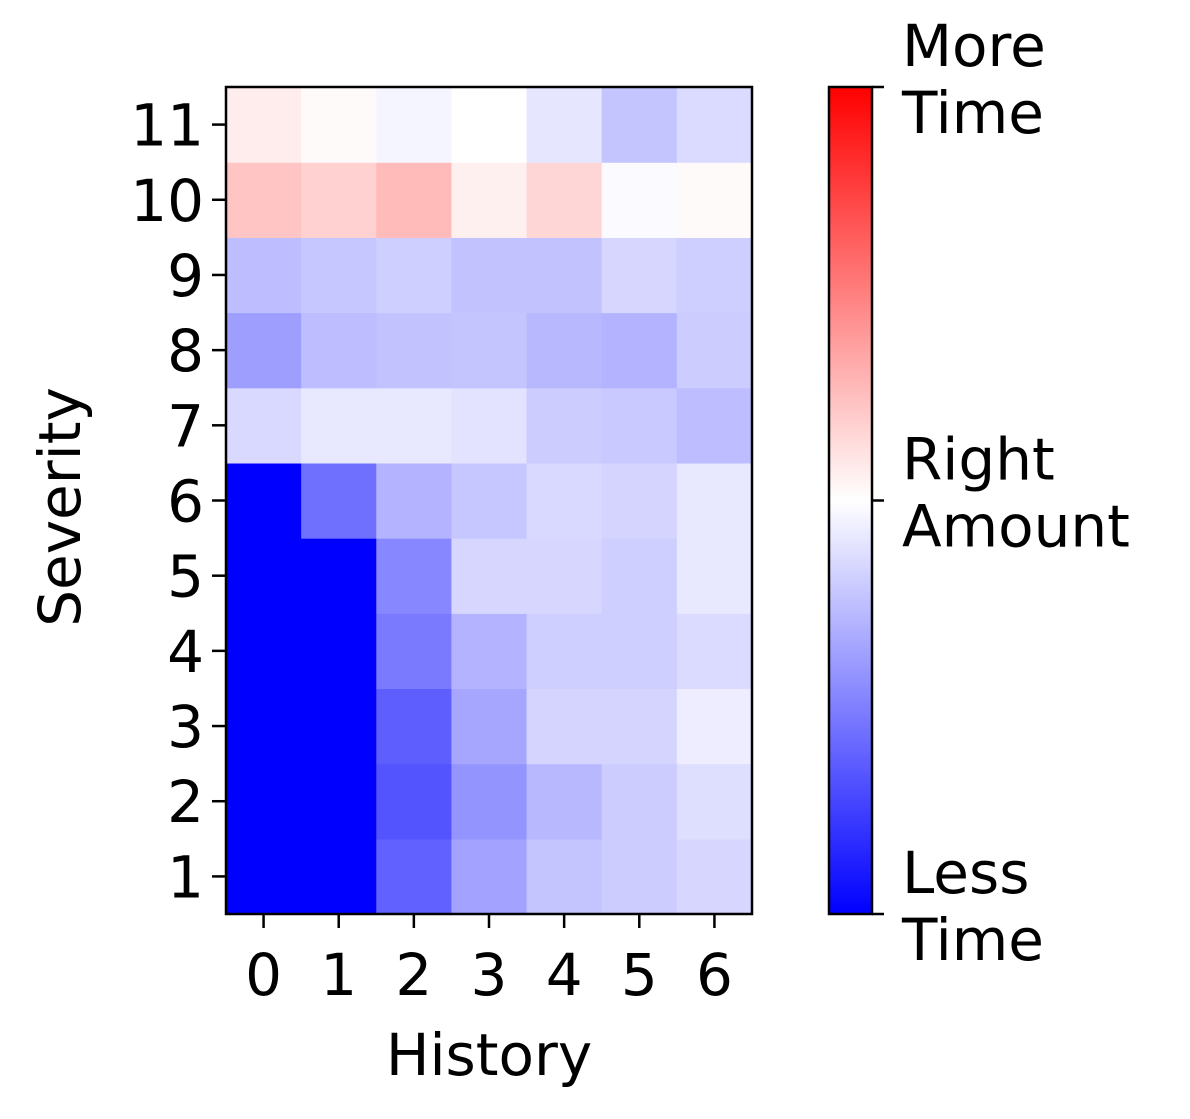 This screenshot has width=1190, height=1119. What do you see at coordinates (489, 975) in the screenshot?
I see `x-tick-label: 3` at bounding box center [489, 975].